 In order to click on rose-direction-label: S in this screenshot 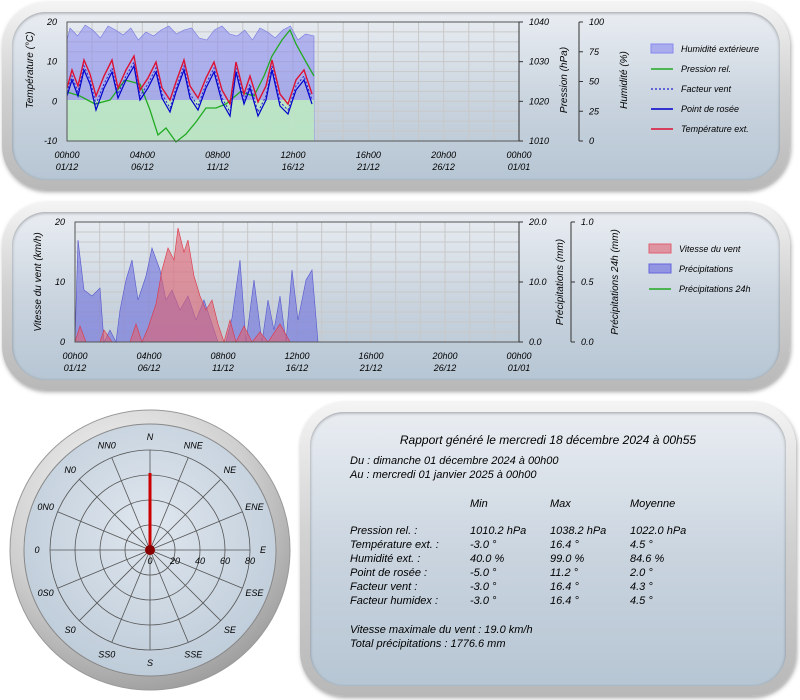, I will do `click(150, 663)`.